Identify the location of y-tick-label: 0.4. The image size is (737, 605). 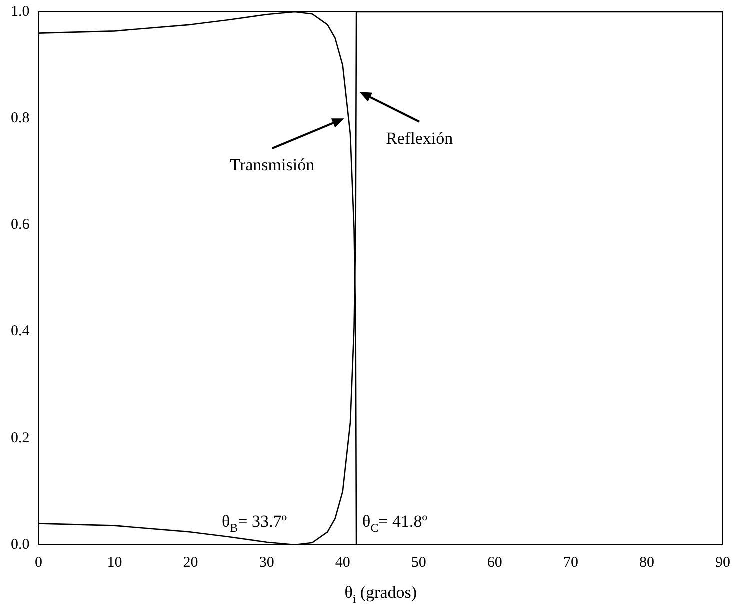
(20, 332).